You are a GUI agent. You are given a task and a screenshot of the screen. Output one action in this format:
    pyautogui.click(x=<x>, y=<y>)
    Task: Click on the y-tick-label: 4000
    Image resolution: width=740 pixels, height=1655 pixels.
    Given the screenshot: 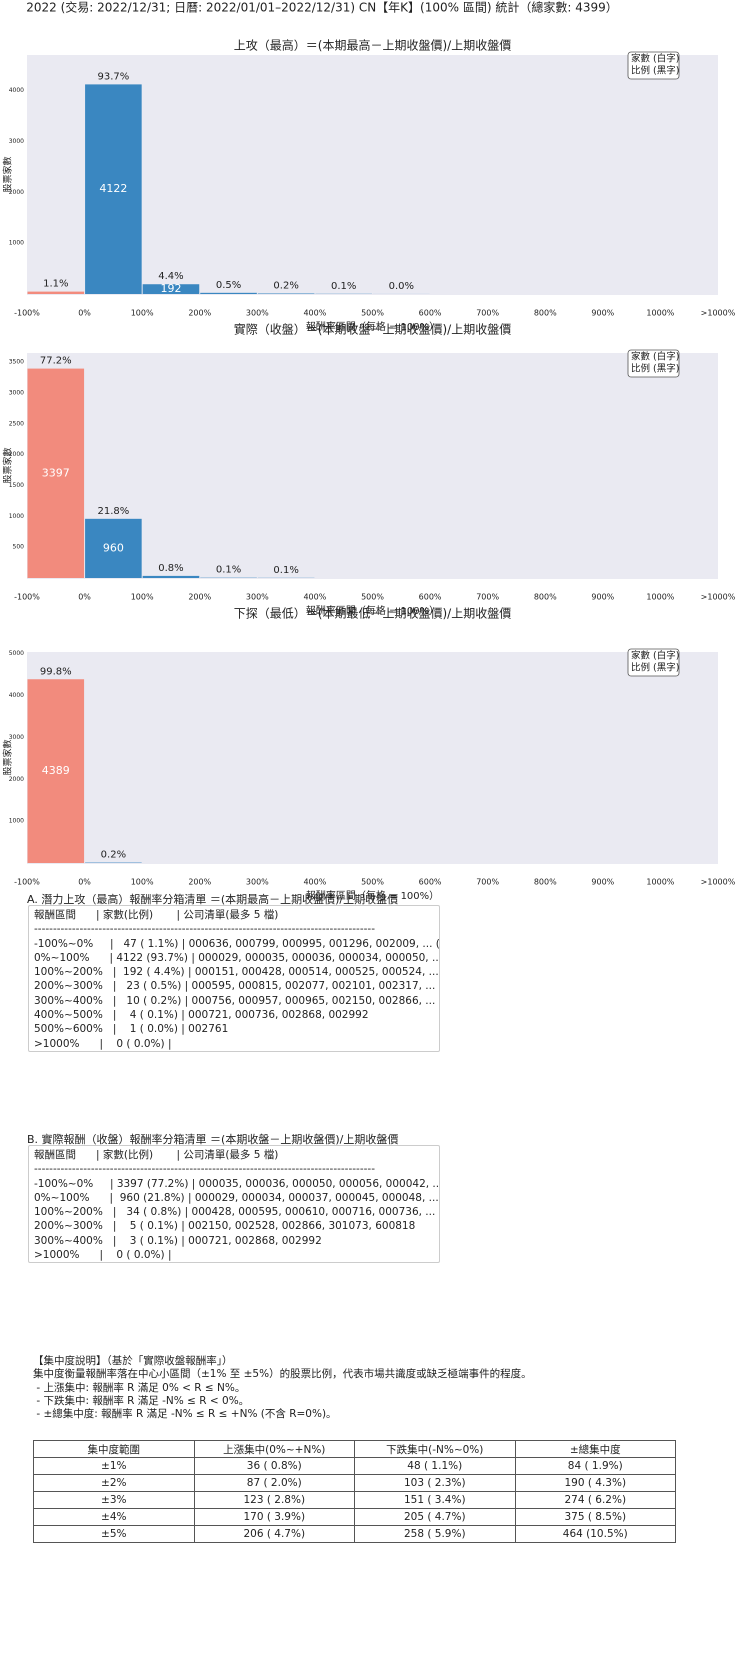 What is the action you would take?
    pyautogui.click(x=16, y=695)
    